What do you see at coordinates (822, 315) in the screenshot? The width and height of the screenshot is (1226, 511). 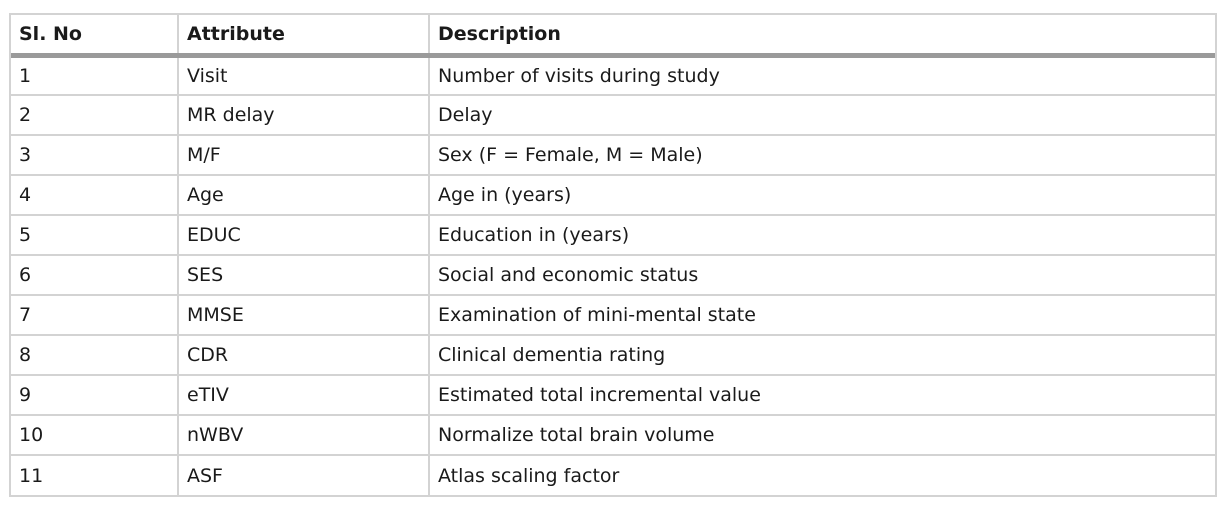 I see `cell-description: Examination of mini-mental state` at bounding box center [822, 315].